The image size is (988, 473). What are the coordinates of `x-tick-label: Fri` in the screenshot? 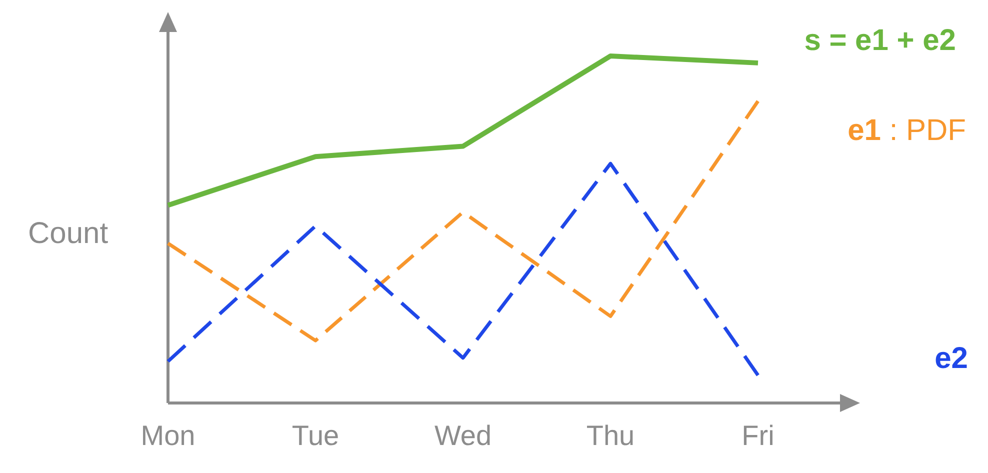 It's located at (758, 435).